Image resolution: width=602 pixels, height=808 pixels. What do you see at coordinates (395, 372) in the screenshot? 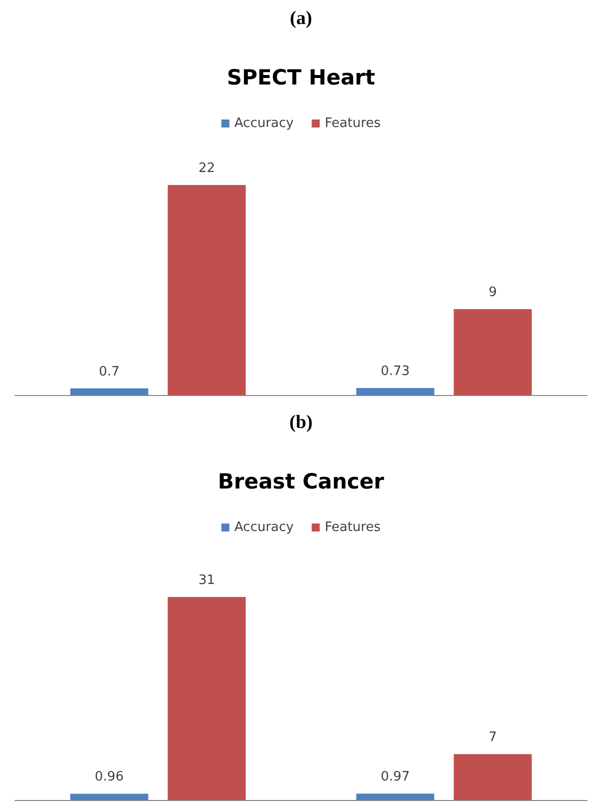
I see `data-label: 0.73` at bounding box center [395, 372].